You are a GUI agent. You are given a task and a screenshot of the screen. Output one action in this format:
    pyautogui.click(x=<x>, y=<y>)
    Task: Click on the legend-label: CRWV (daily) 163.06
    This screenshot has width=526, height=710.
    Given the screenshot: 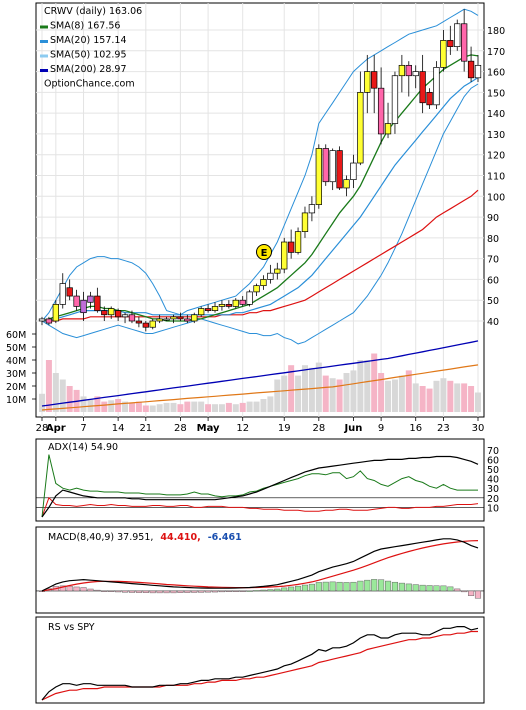 What is the action you would take?
    pyautogui.click(x=93, y=11)
    